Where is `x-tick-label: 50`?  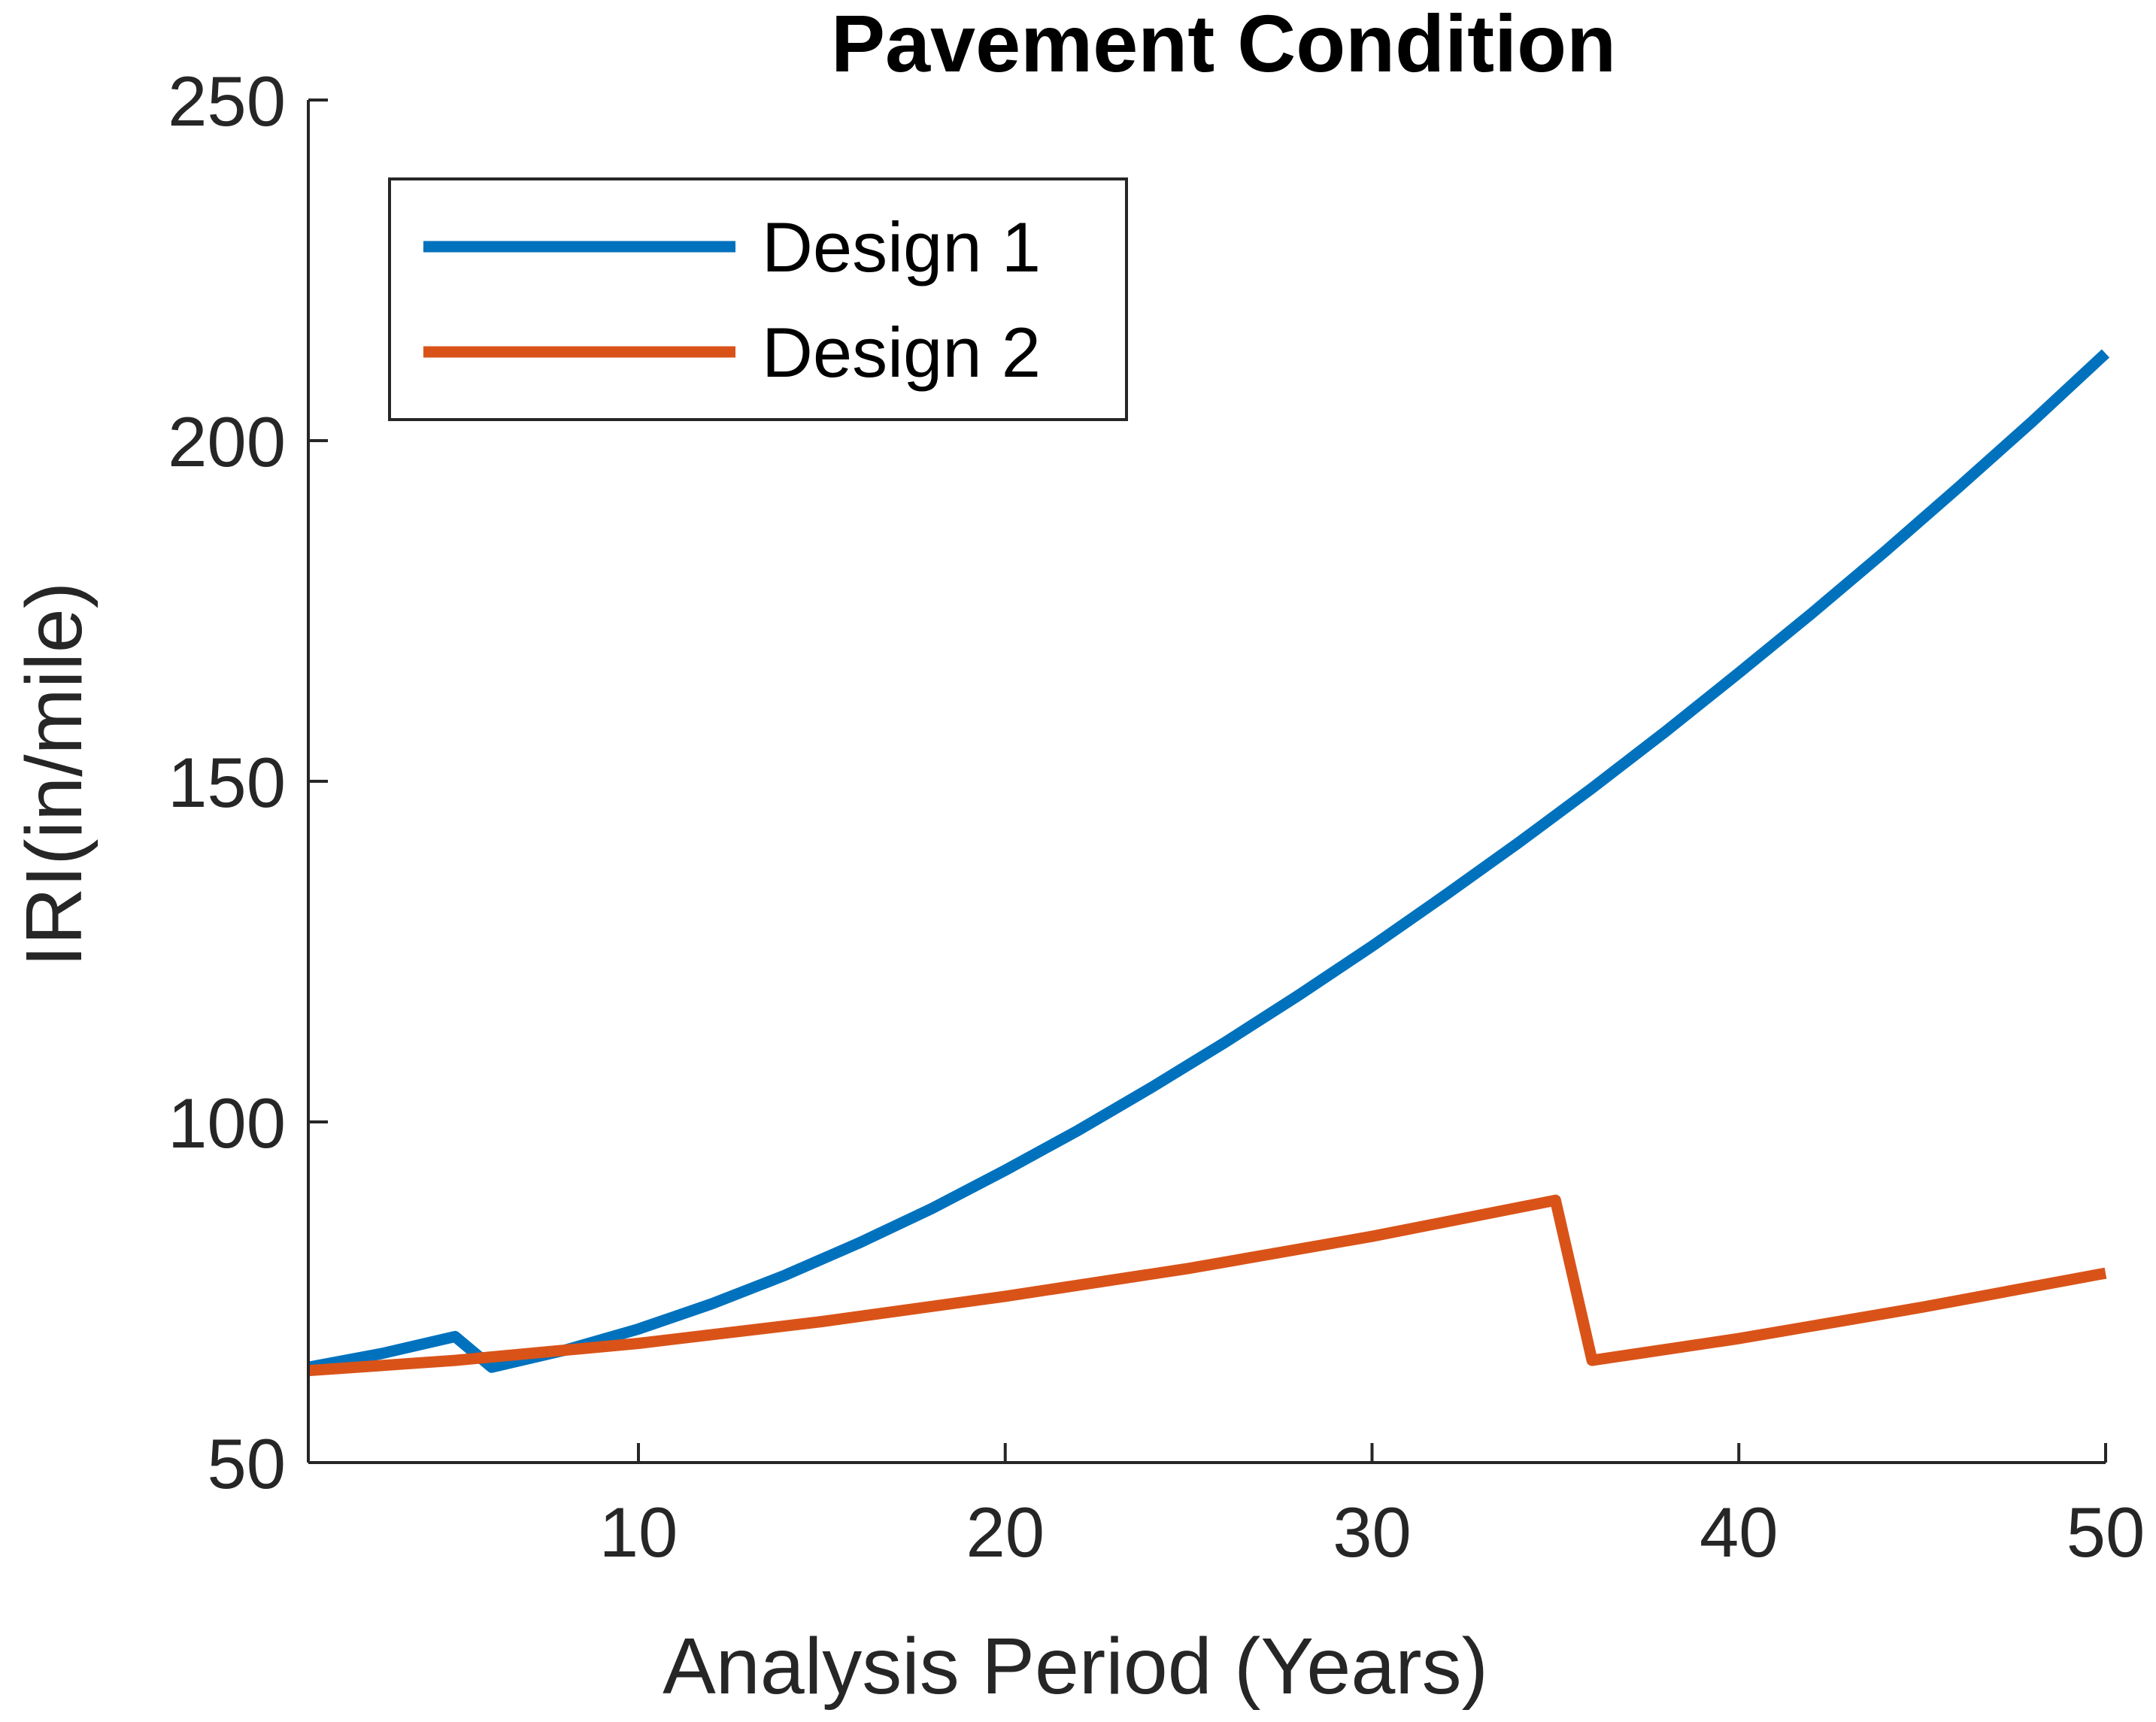
x-tick-label: 50 is located at coordinates (2106, 1532).